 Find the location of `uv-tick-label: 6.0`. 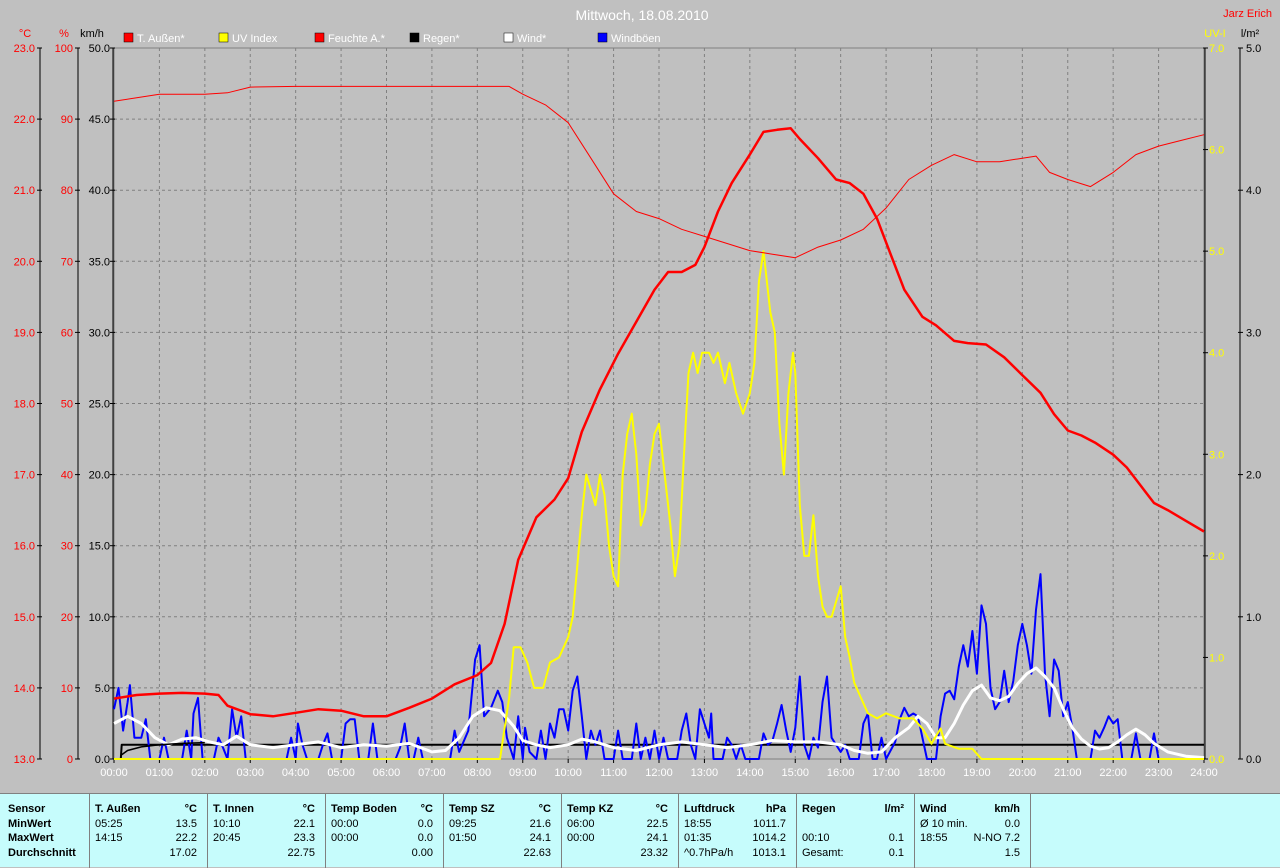

uv-tick-label: 6.0 is located at coordinates (1216, 151).